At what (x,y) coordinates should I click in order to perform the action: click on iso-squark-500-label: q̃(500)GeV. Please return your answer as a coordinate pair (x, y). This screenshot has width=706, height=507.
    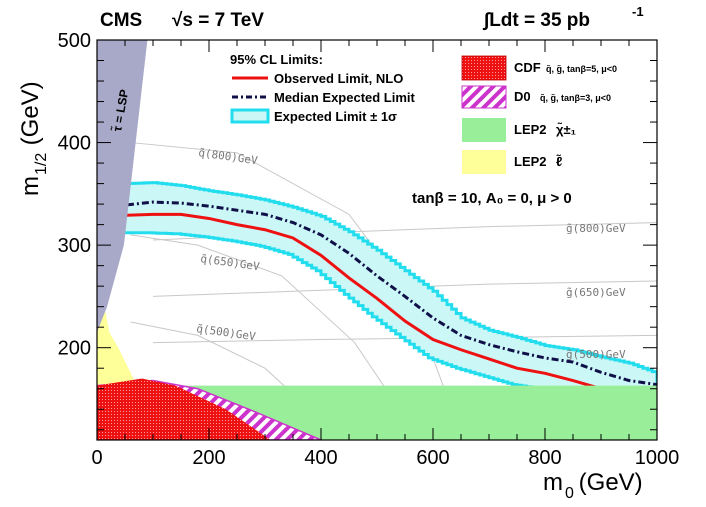
    Looking at the image, I should click on (226, 332).